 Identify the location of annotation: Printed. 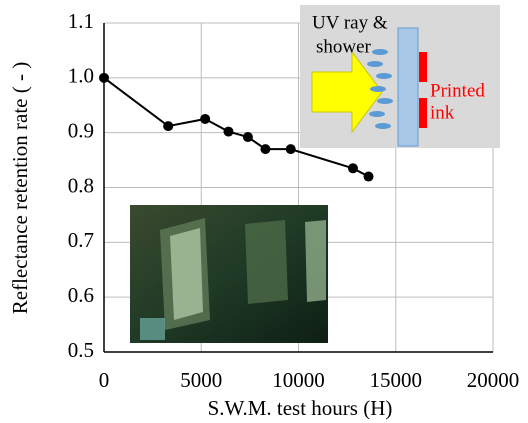
(457, 90).